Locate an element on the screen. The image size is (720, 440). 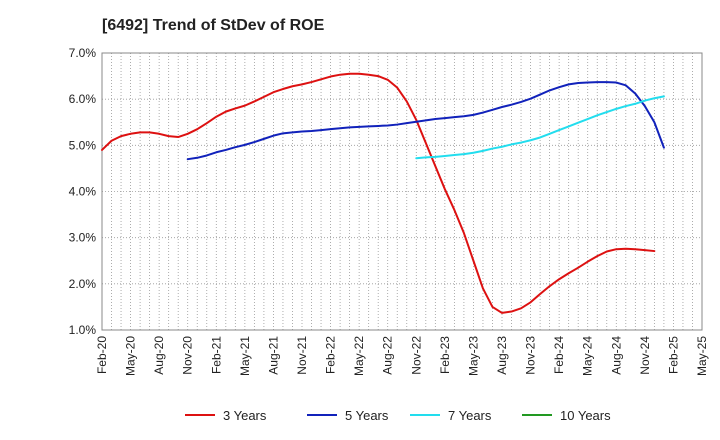
x-tick-label: Aug-22 is located at coordinates (388, 355).